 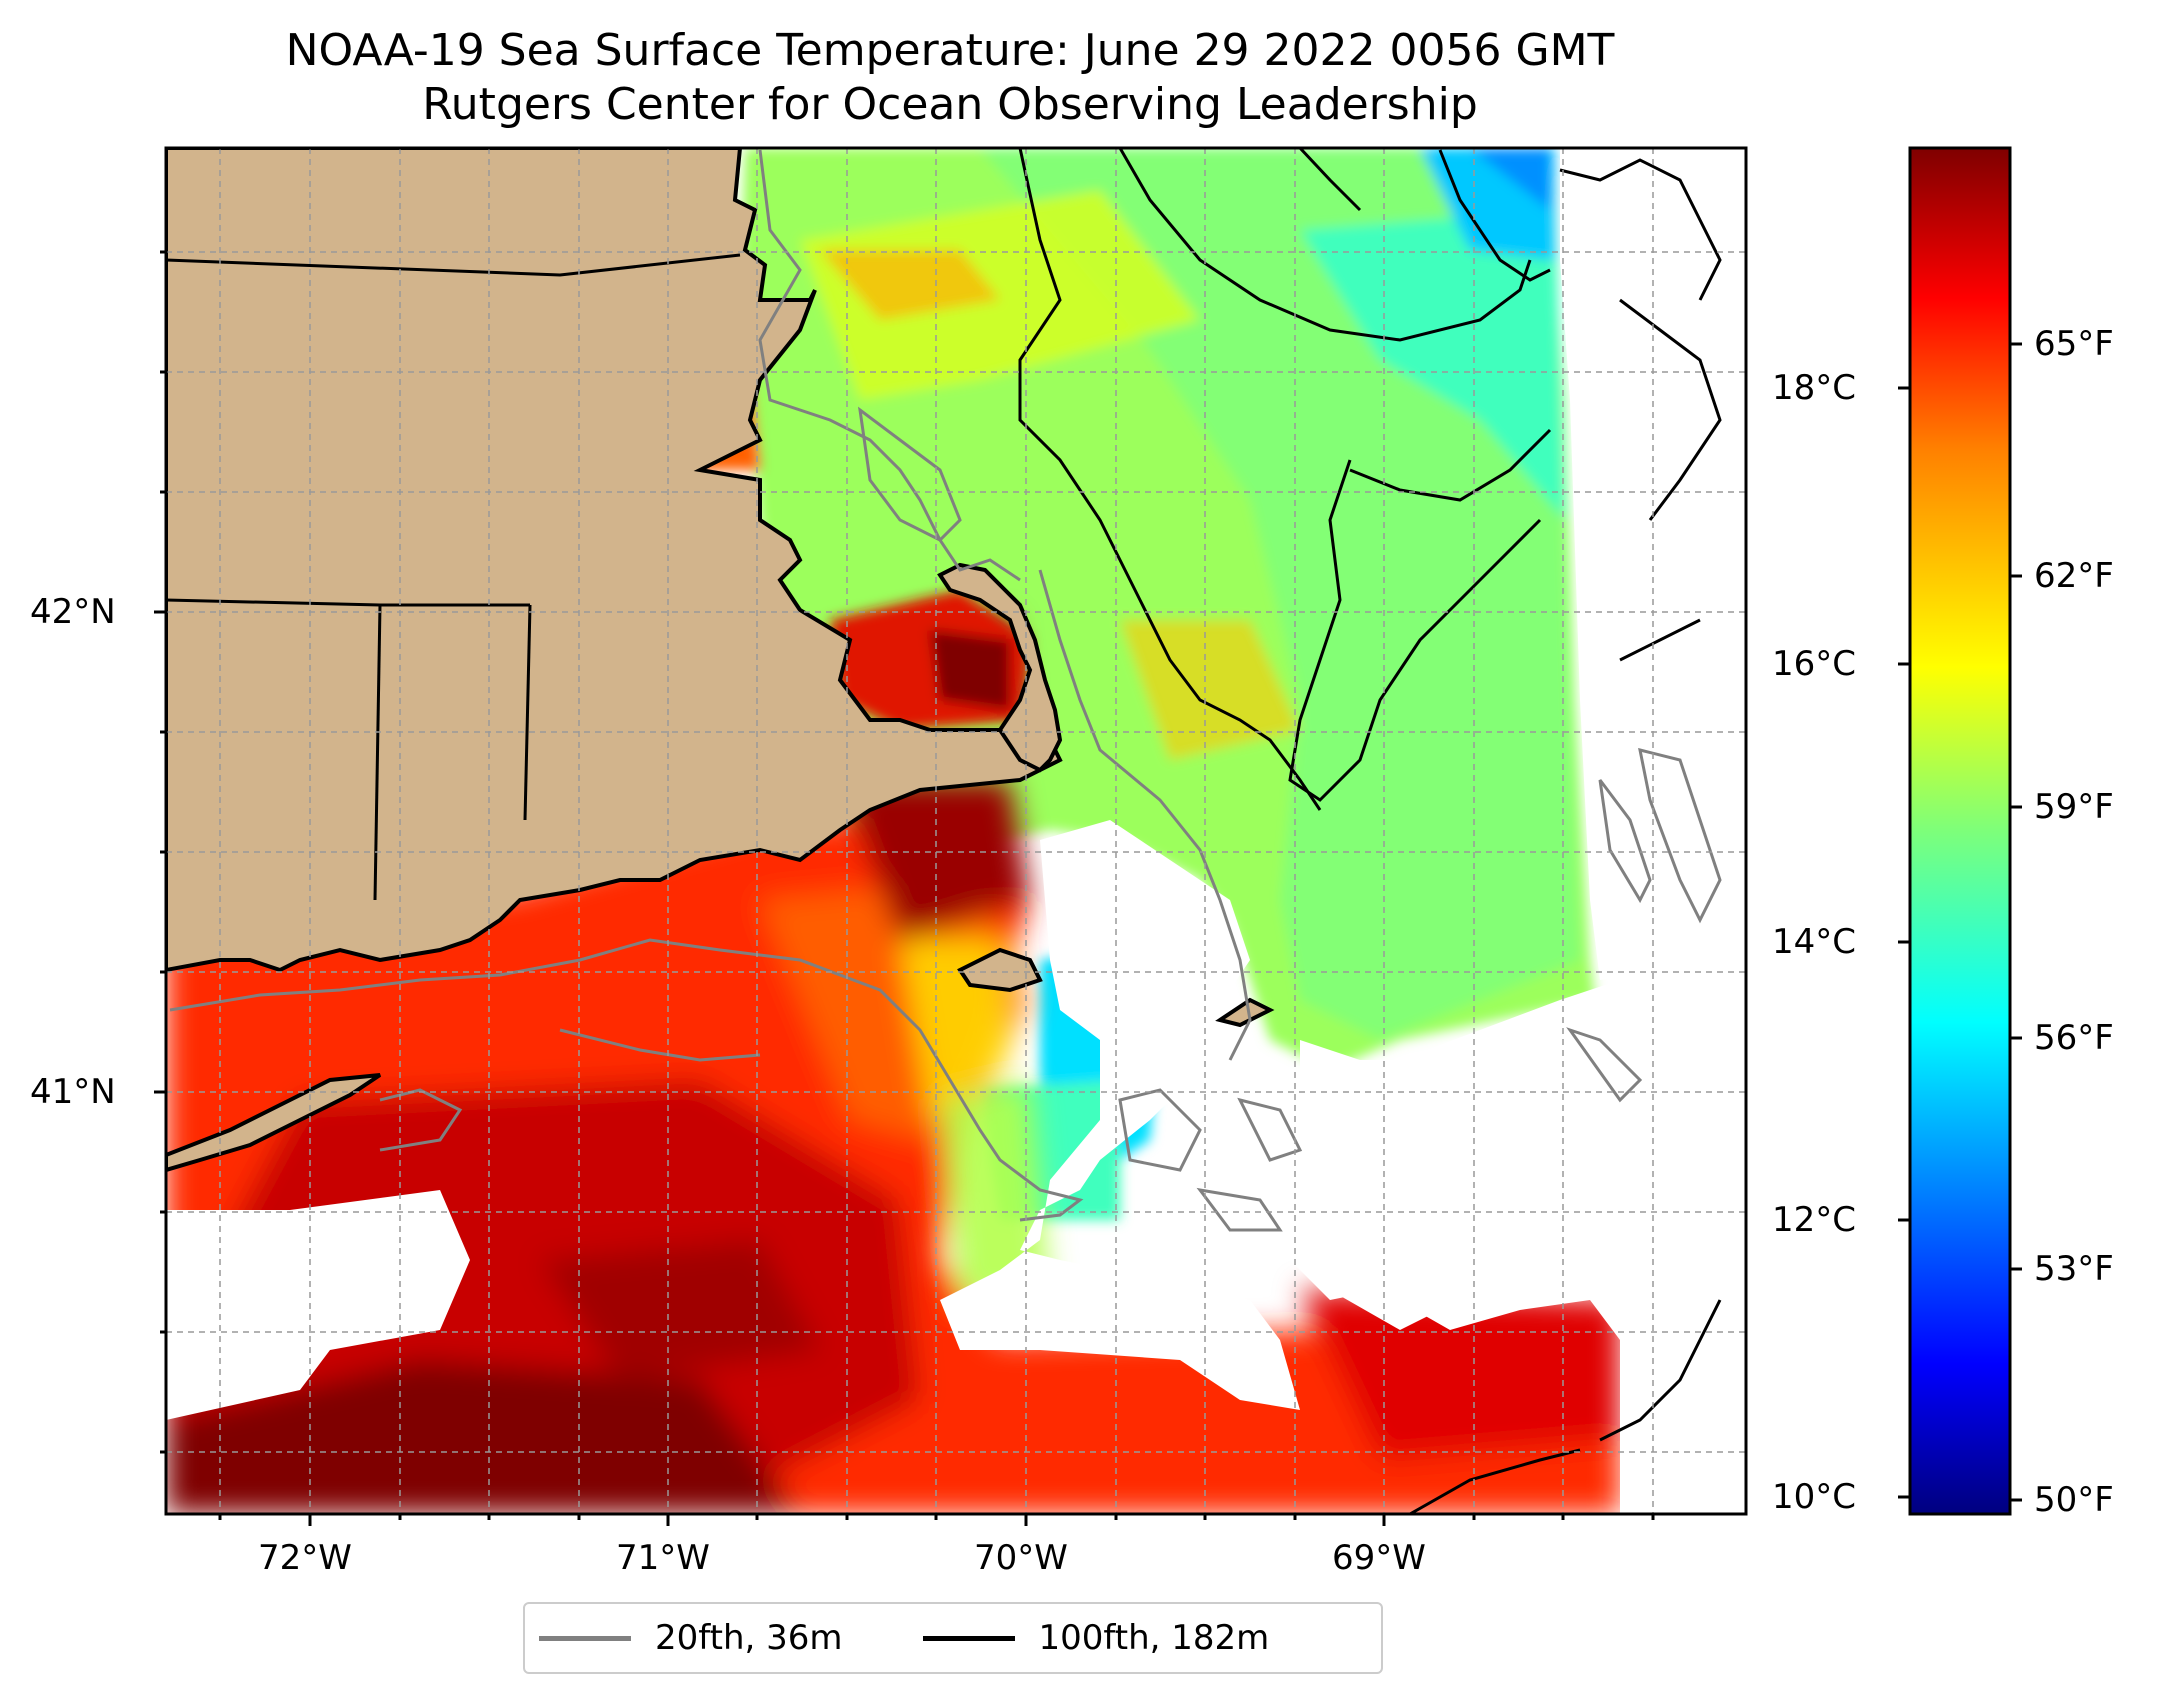 I want to click on lat-label-42n: 42°N, so click(x=73, y=612).